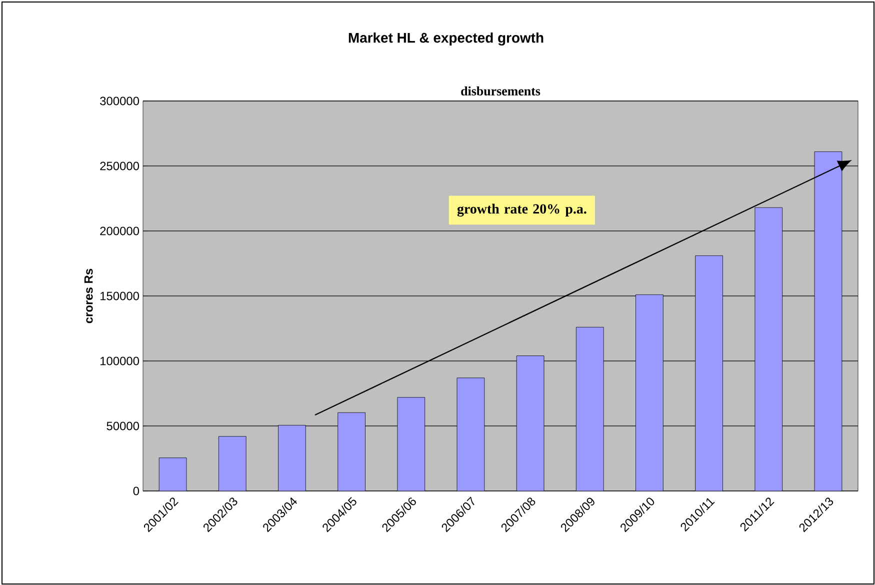 Image resolution: width=875 pixels, height=585 pixels. I want to click on y-tick-label: 50000, so click(123, 426).